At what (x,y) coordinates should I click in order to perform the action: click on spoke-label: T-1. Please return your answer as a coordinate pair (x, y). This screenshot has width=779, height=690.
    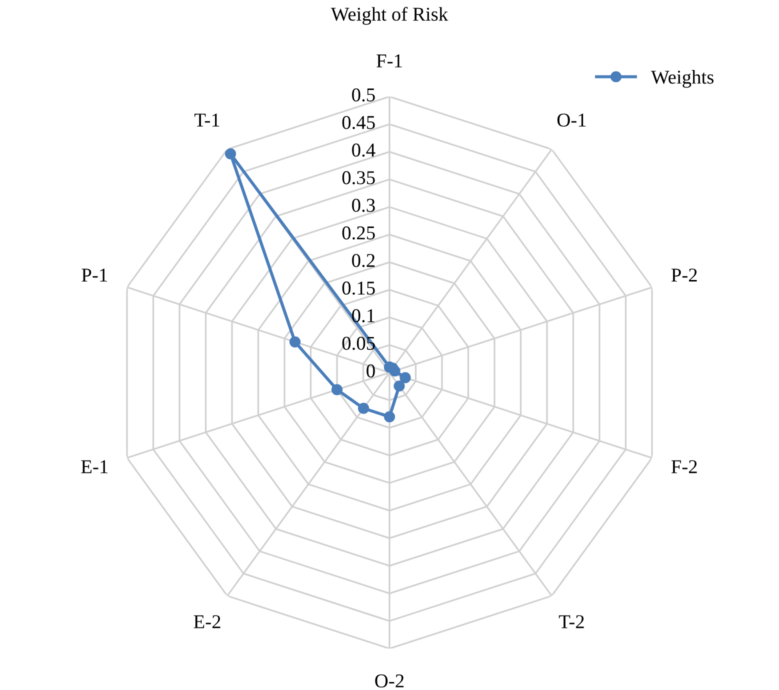
    Looking at the image, I should click on (207, 120).